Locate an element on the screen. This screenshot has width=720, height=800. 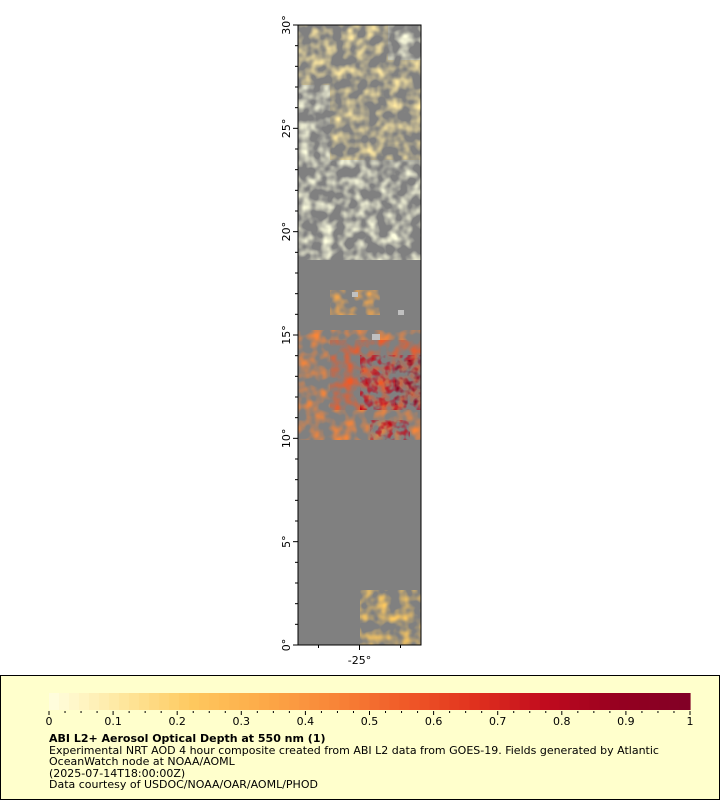
colorbar-tick-label: 0.7 is located at coordinates (498, 721).